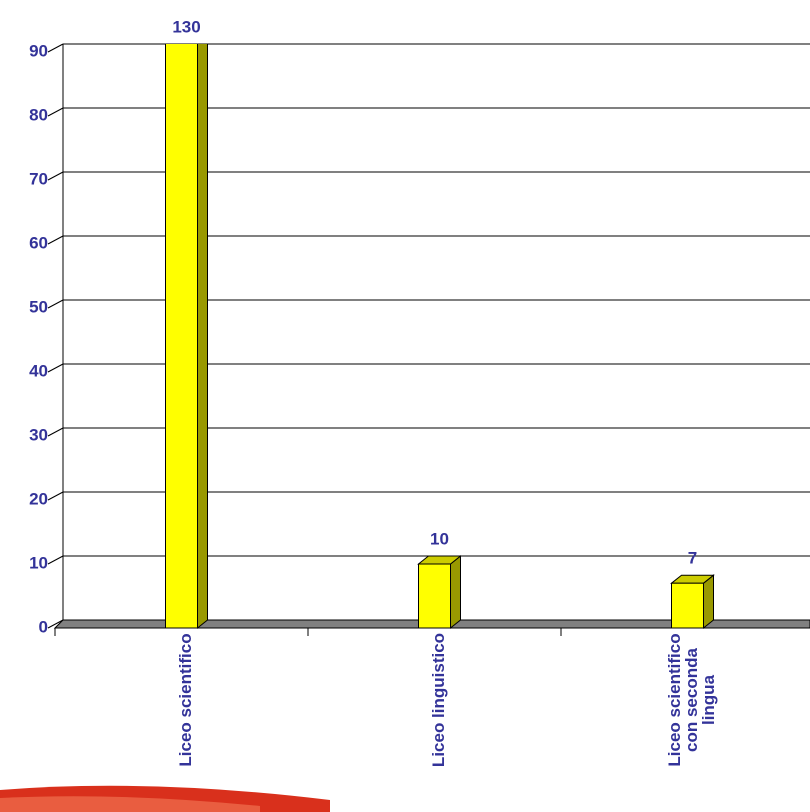 Image resolution: width=810 pixels, height=812 pixels. Describe the element at coordinates (38, 498) in the screenshot. I see `y-tick-label: 20` at that location.